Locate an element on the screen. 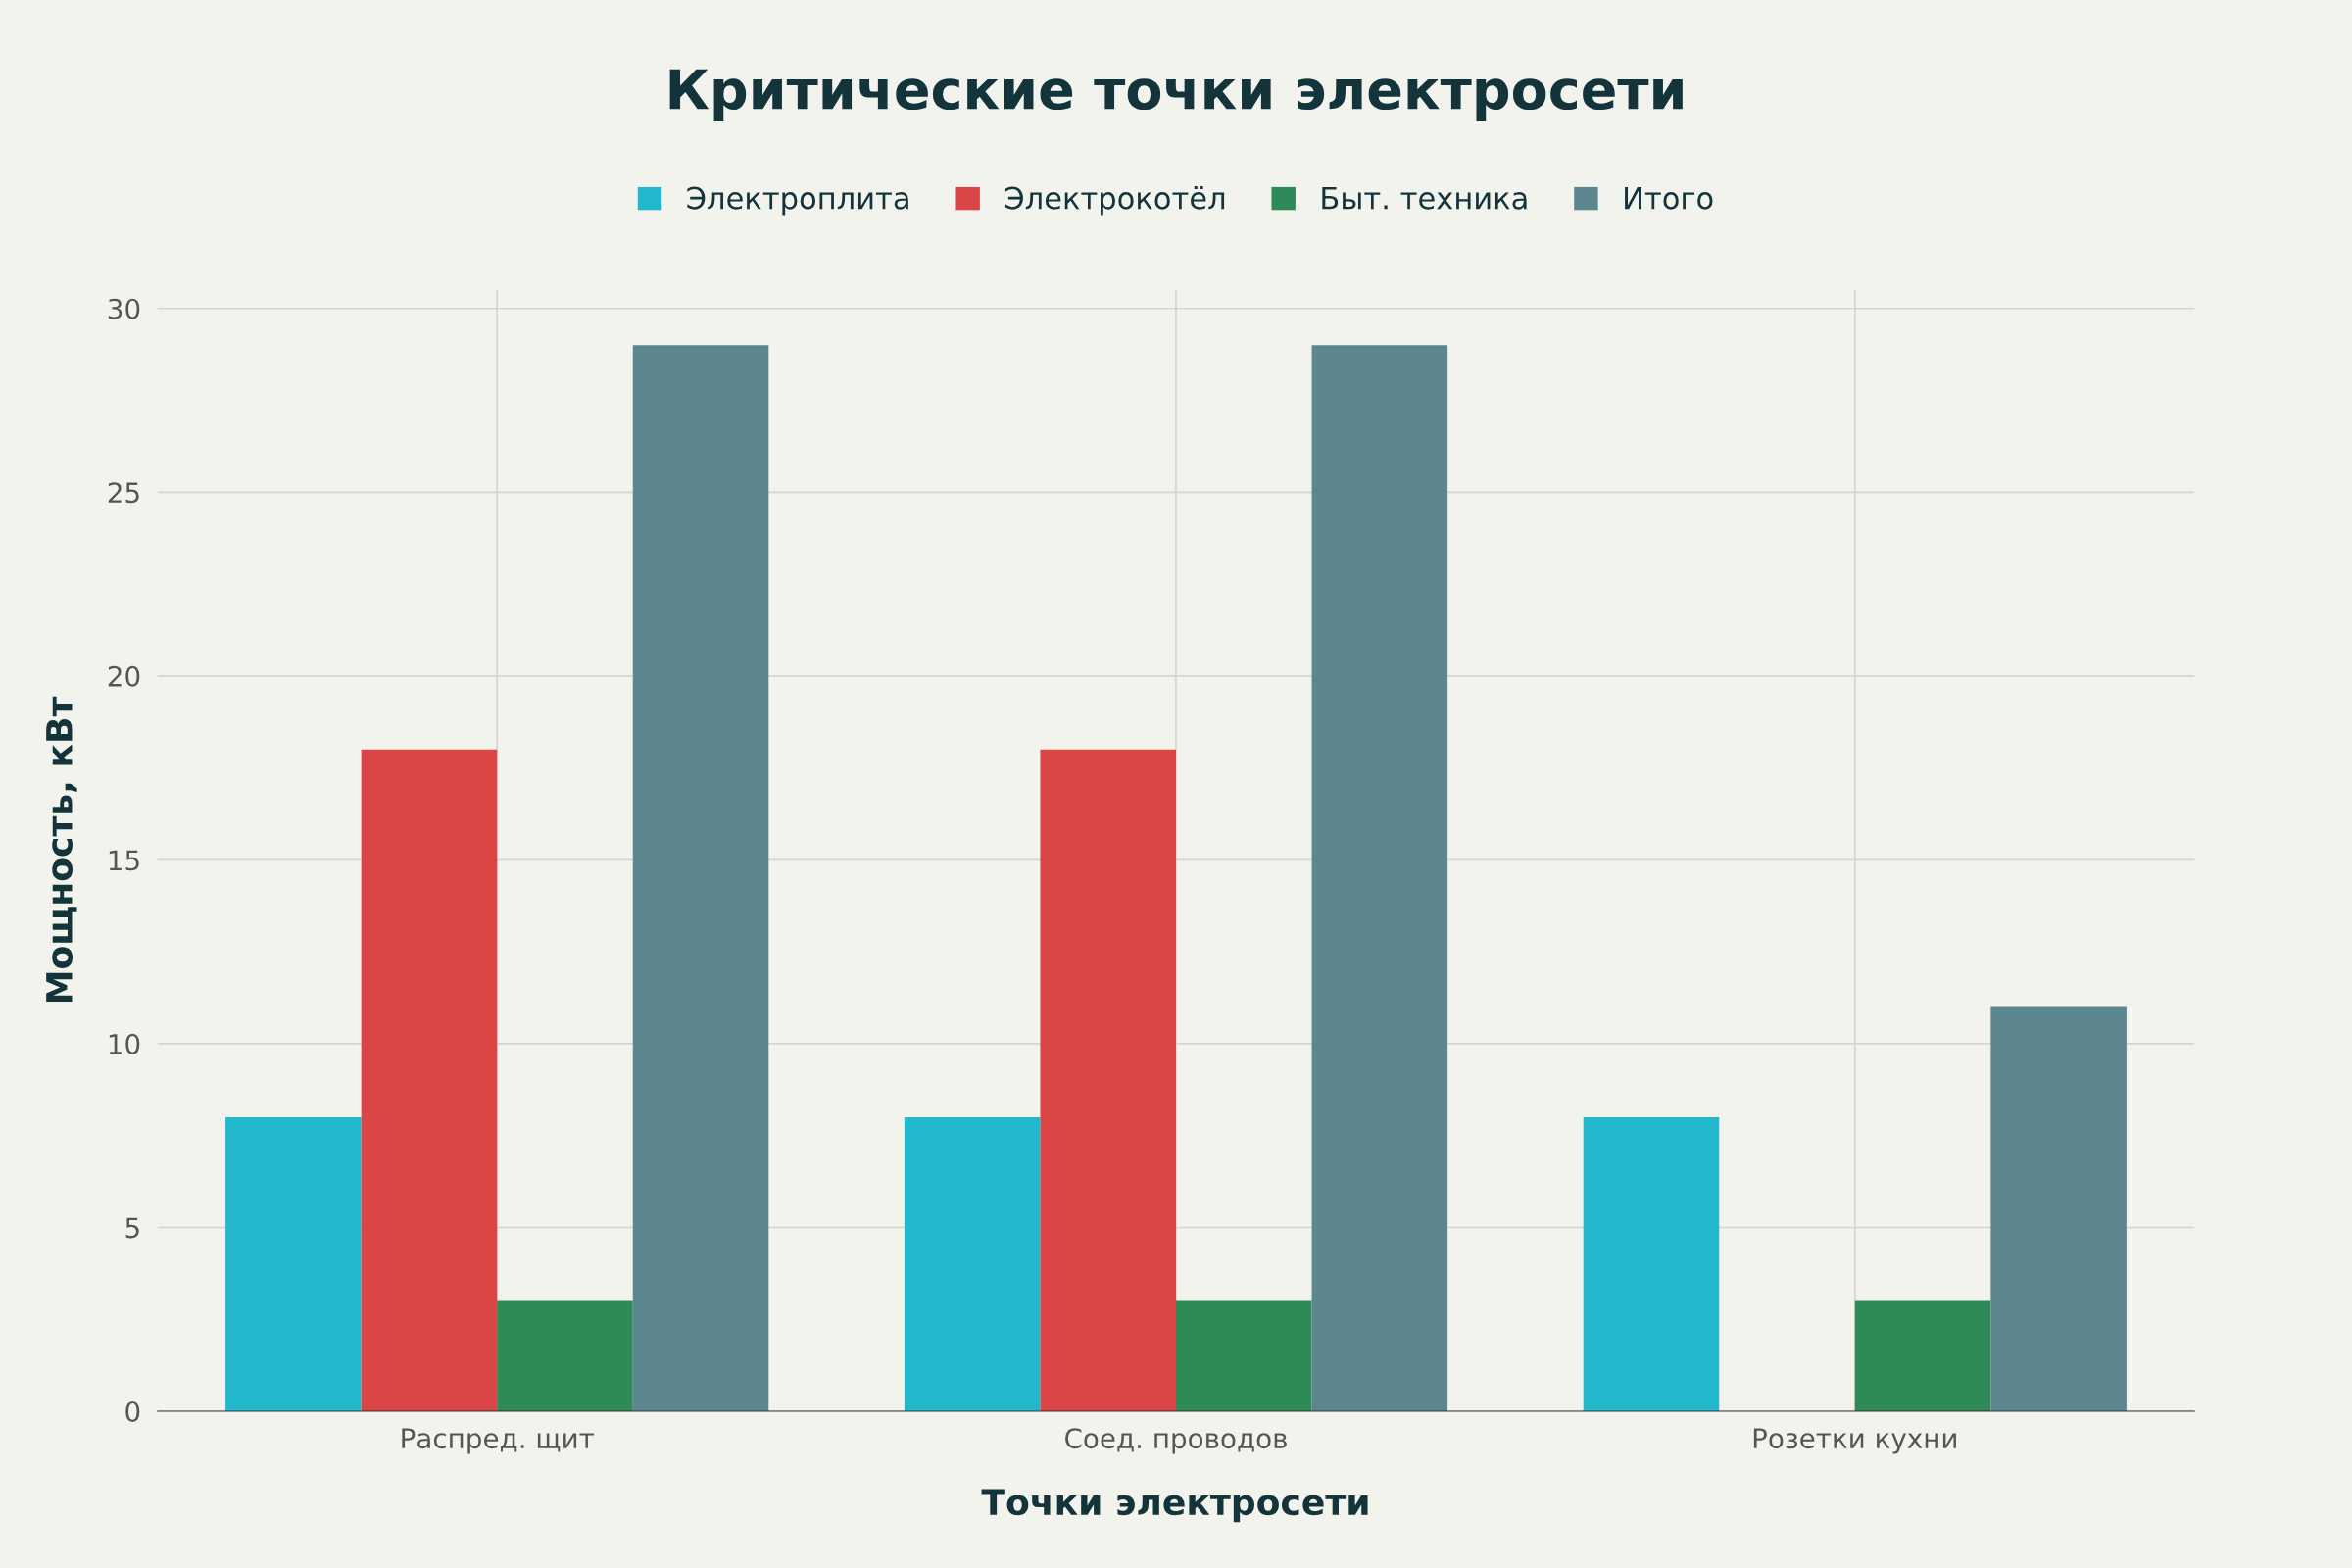 This screenshot has height=1568, width=2352. y-tick-label: 15 is located at coordinates (124, 860).